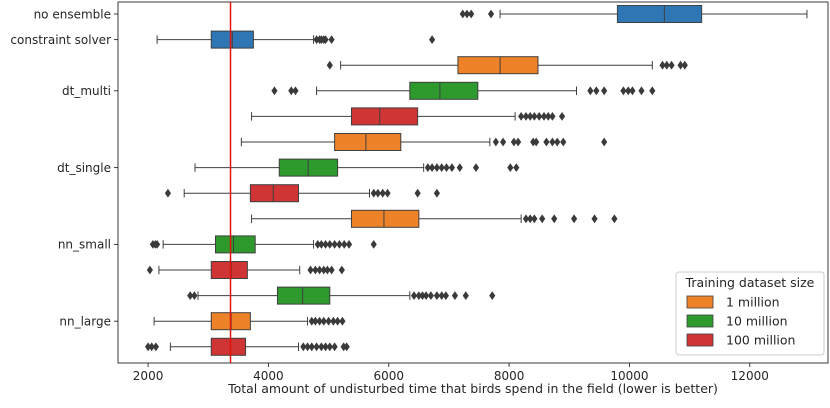  Describe the element at coordinates (451, 373) in the screenshot. I see `x-axis-ticks: 2000 4000 6000 8000 10000 12000` at that location.